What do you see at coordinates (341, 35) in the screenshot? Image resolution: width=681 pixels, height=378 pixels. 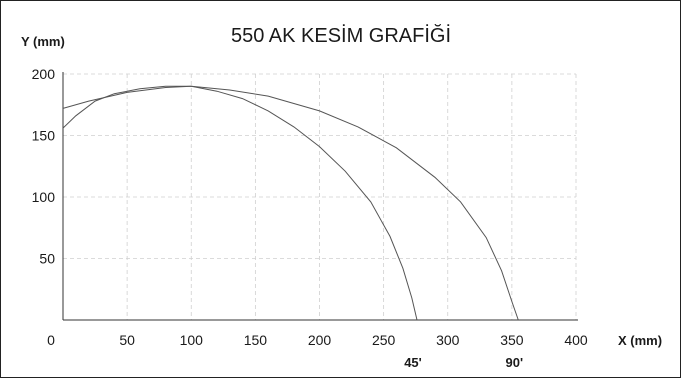 I see `chart-title: 550 AK KESİM GRAFİĞİ` at bounding box center [341, 35].